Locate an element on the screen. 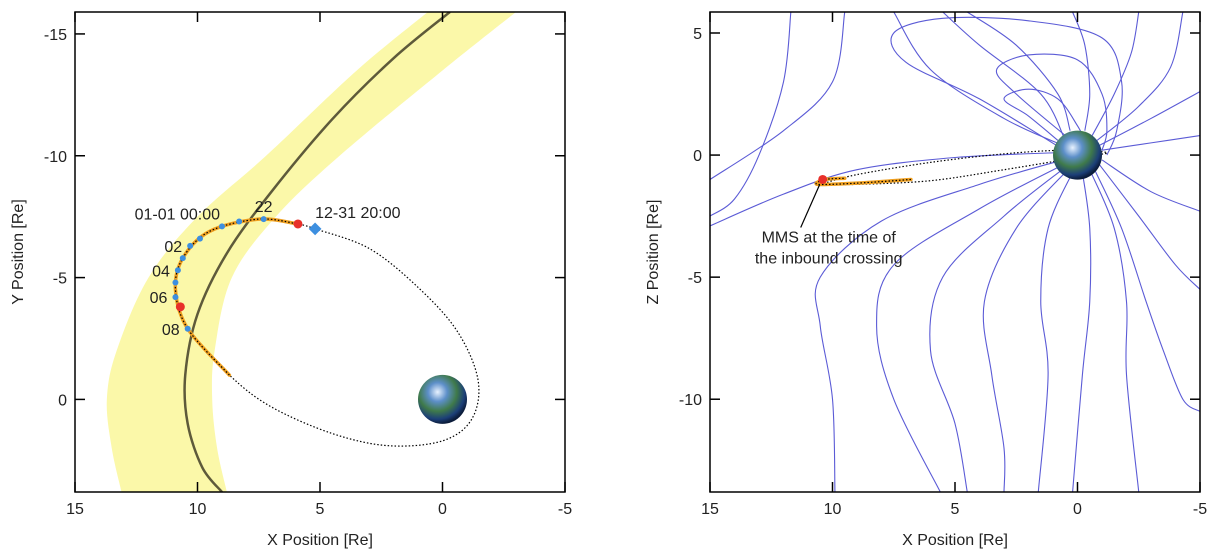  y-tick-label: -15 is located at coordinates (55, 35).